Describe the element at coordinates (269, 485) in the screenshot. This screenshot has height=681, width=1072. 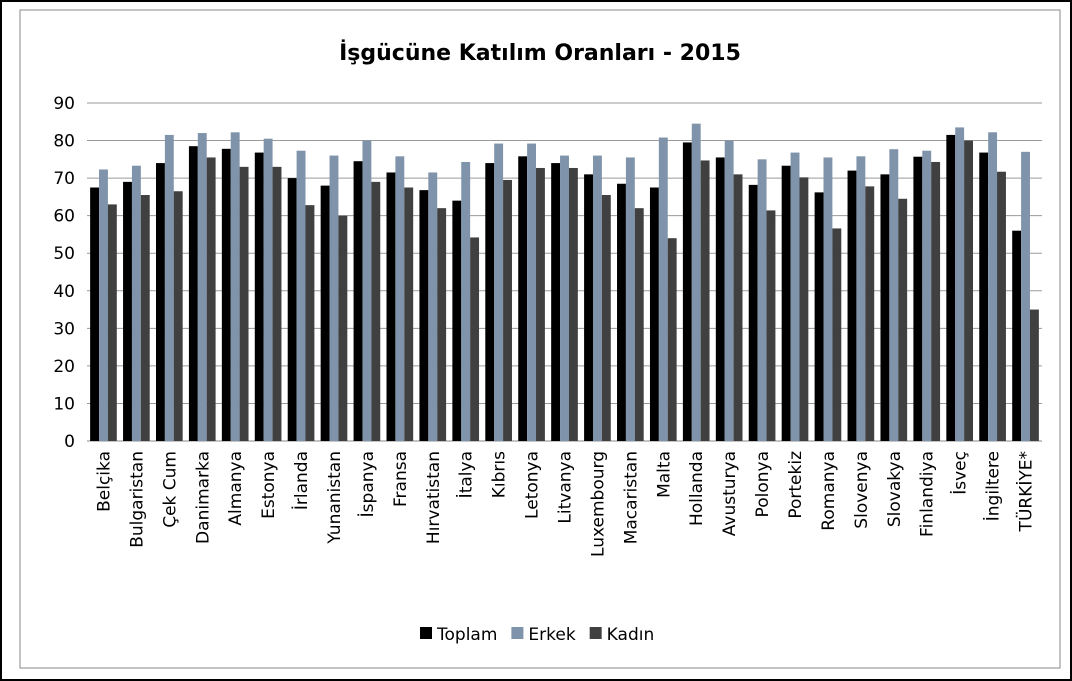
I see `x-tick-label: Estonya` at that location.